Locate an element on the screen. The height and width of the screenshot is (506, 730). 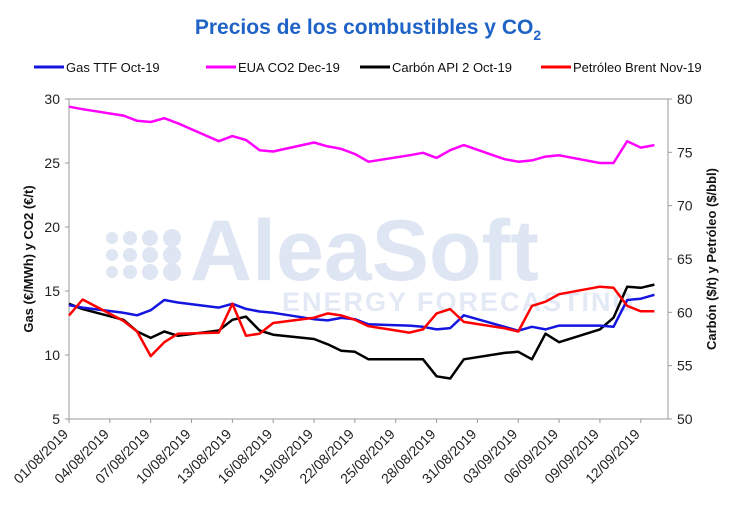
y-right-tick-label: 55 is located at coordinates (685, 366).